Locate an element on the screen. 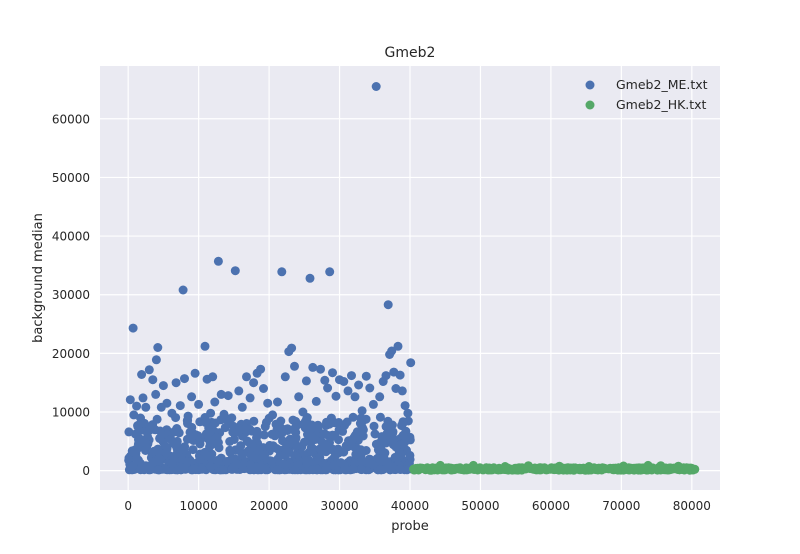 Image resolution: width=800 pixels, height=554 pixels. y-tick-label: 10000 is located at coordinates (71, 413).